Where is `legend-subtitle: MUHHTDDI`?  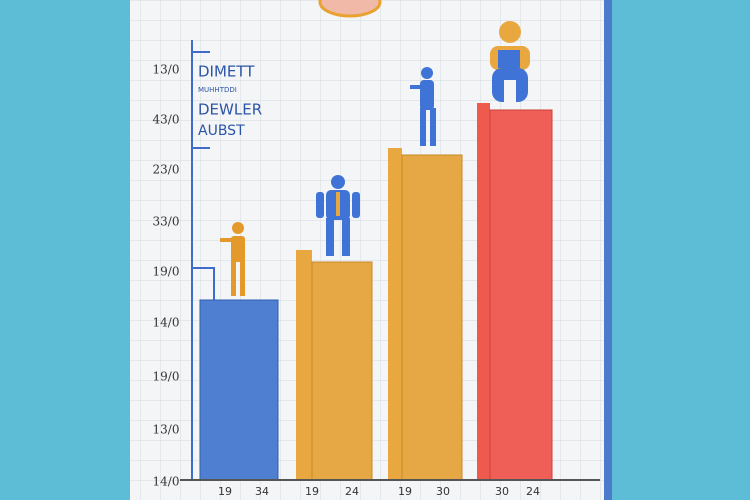 legend-subtitle: MUHHTDDI is located at coordinates (217, 90).